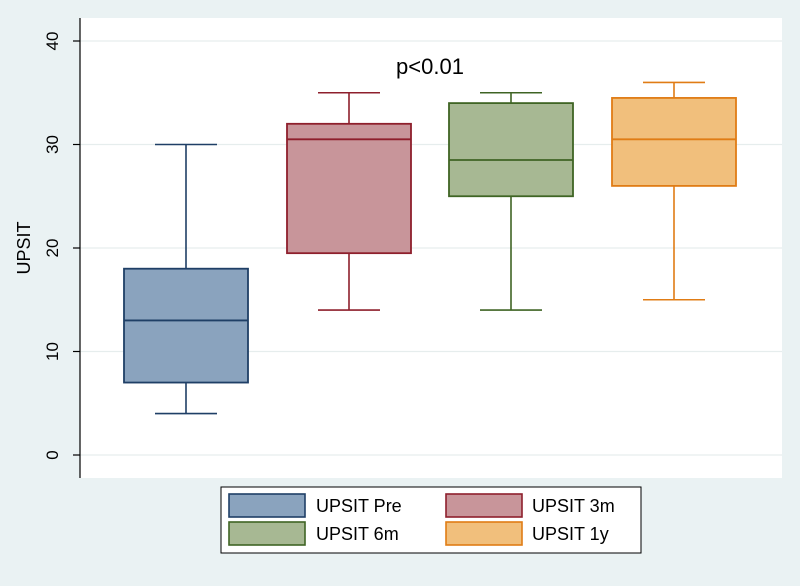 The height and width of the screenshot is (586, 800). I want to click on box-upsit-3m, so click(349, 201).